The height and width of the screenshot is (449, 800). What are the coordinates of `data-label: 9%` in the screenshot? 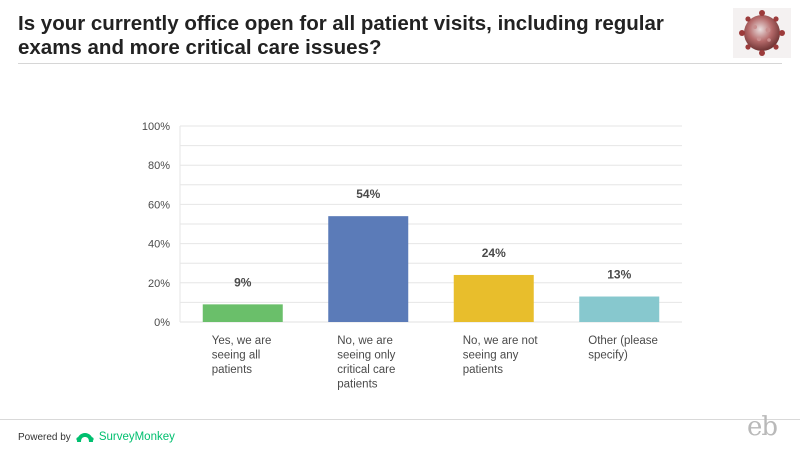 It's located at (243, 282).